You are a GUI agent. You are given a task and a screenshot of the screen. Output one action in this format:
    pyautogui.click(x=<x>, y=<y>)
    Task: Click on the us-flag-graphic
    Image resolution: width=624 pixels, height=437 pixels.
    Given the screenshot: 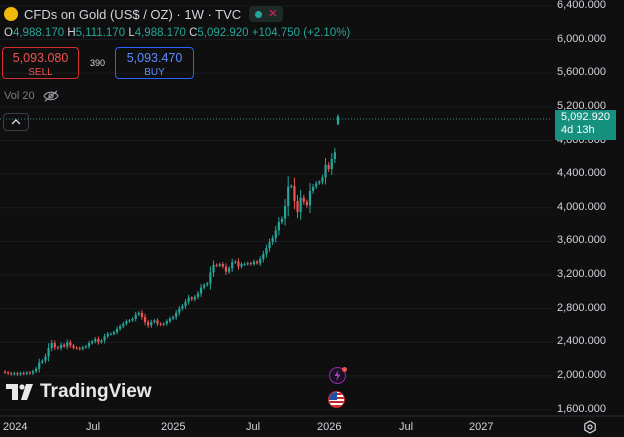 What is the action you would take?
    pyautogui.click(x=336, y=399)
    